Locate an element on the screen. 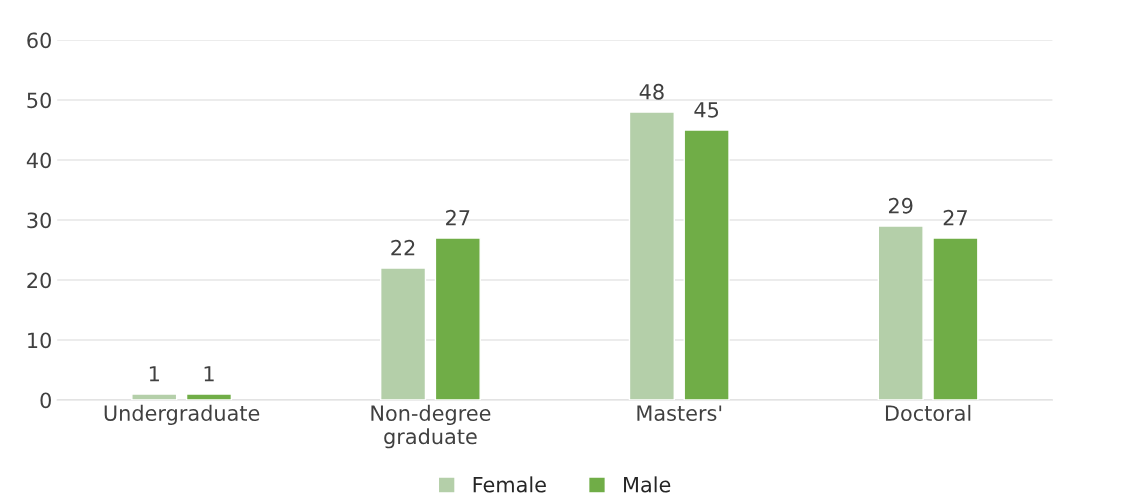 Image resolution: width=1144 pixels, height=500 pixels. x-tick-label: Masters' is located at coordinates (679, 413).